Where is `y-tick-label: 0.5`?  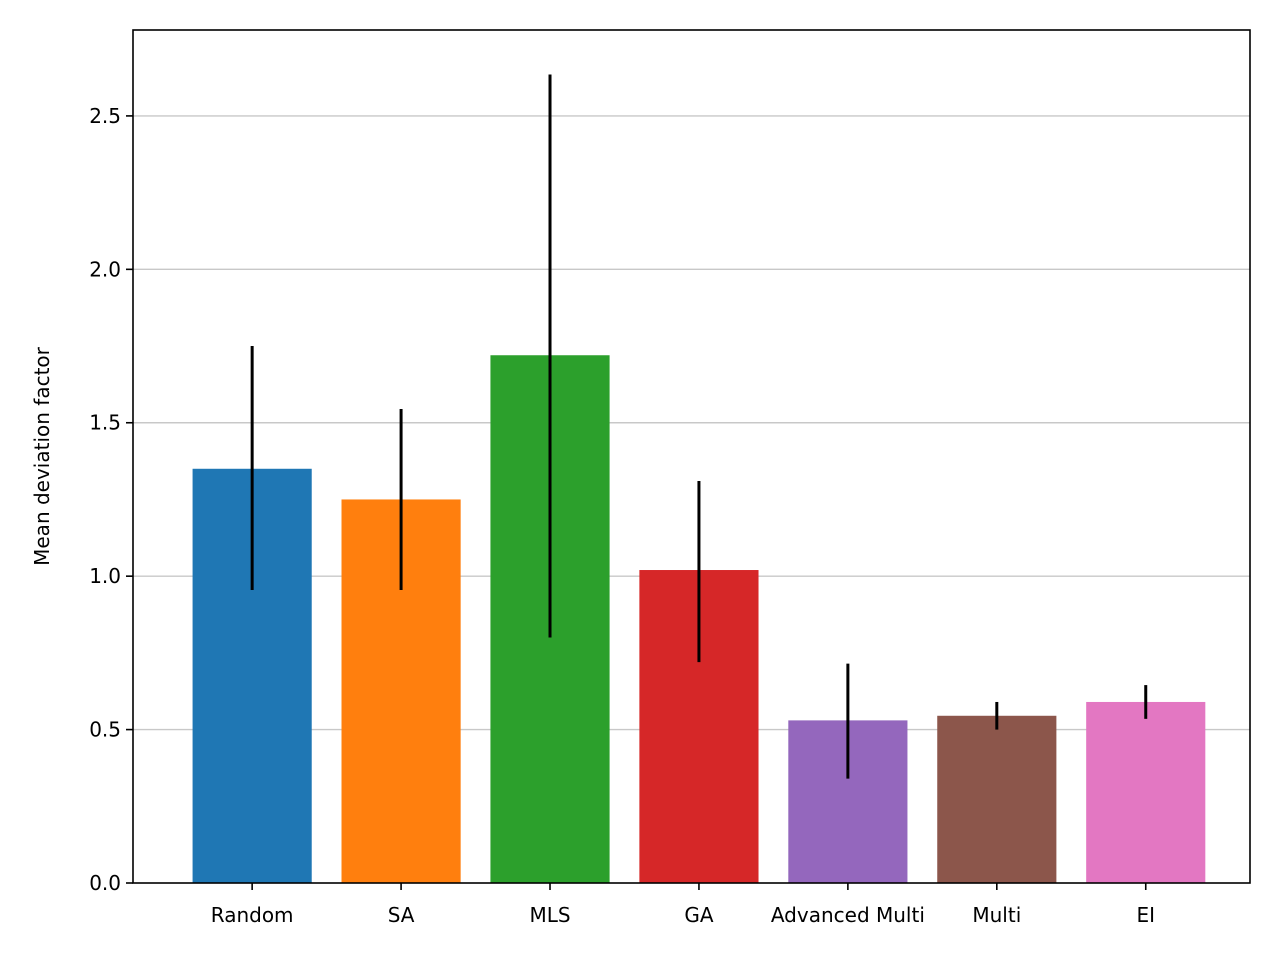 y-tick-label: 0.5 is located at coordinates (105, 730).